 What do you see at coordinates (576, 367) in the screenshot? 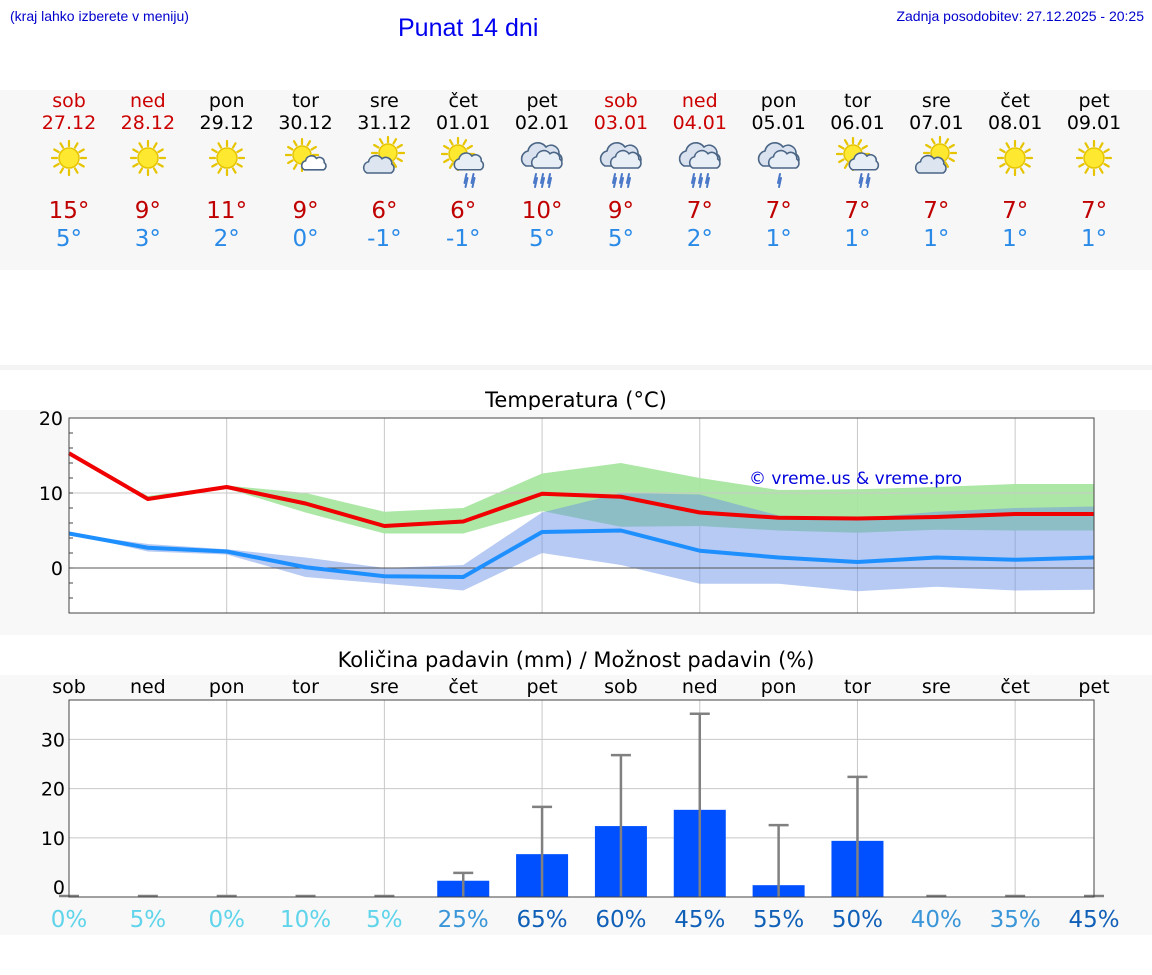
I see `separator` at bounding box center [576, 367].